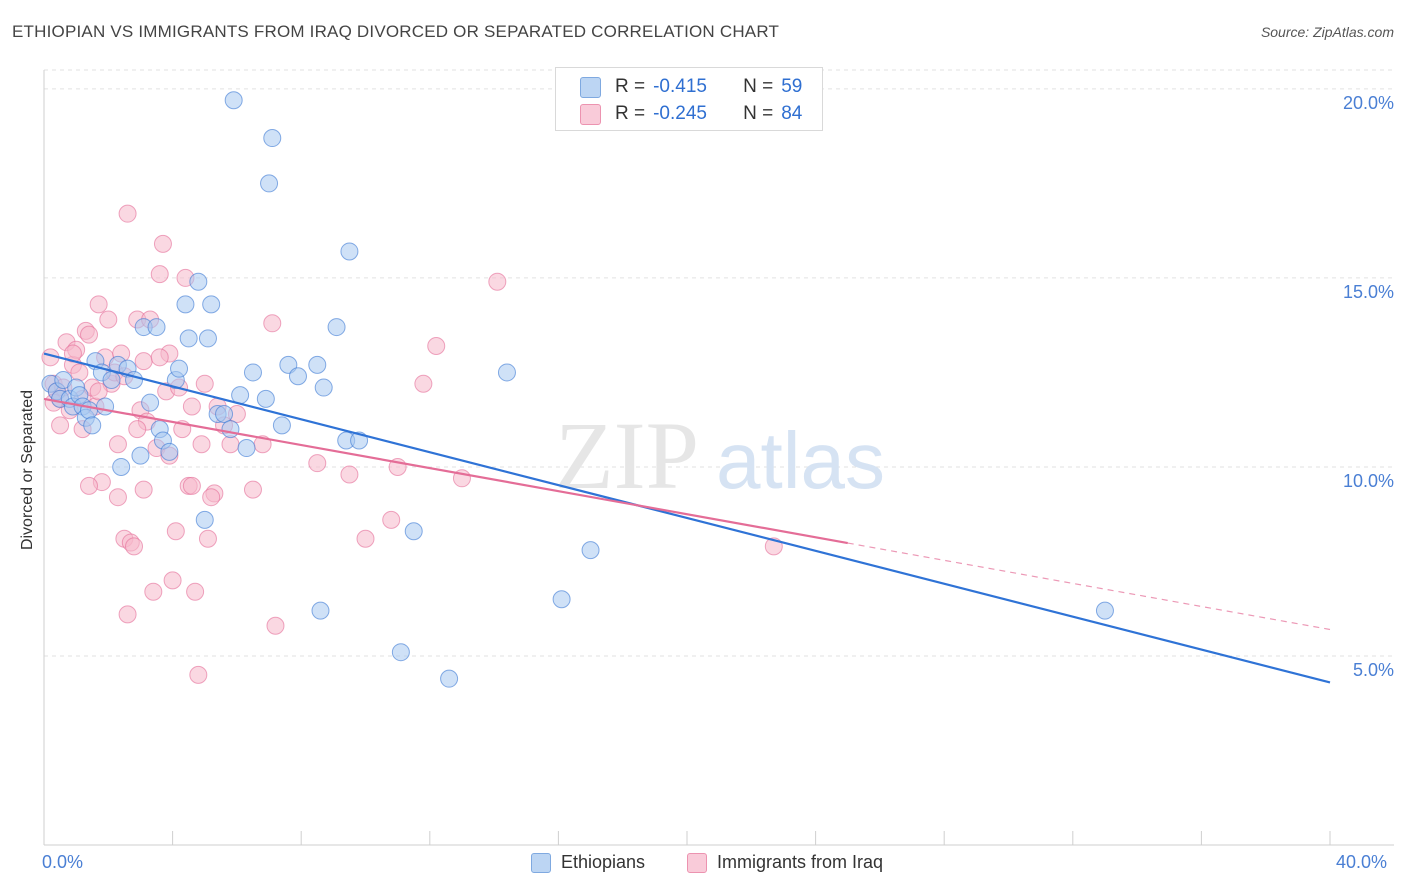 This screenshot has width=1406, height=892. I want to click on stats-row-iraq: R = -0.245 N = 84, so click(691, 114).